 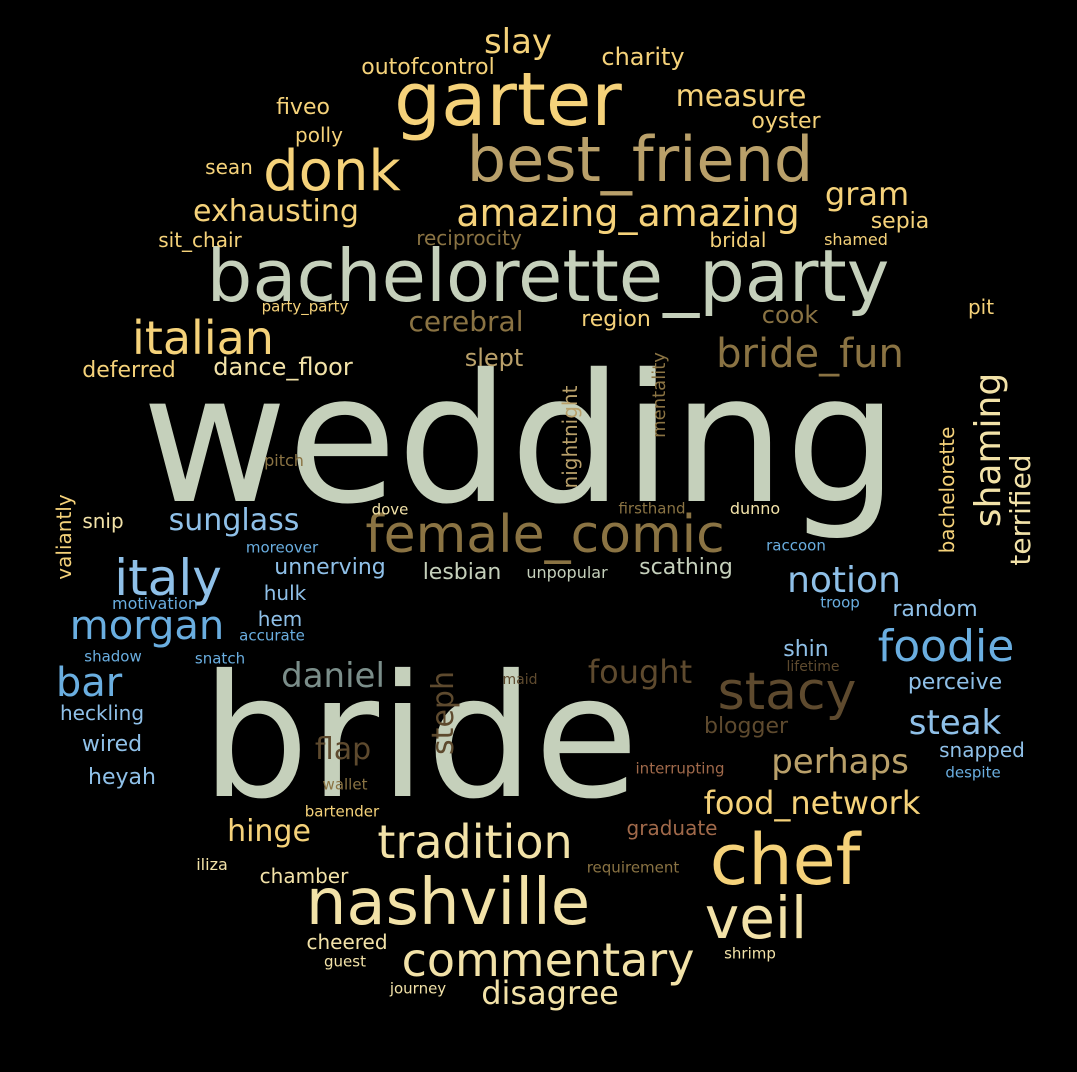 What do you see at coordinates (812, 803) in the screenshot?
I see `word-food-network: food_network` at bounding box center [812, 803].